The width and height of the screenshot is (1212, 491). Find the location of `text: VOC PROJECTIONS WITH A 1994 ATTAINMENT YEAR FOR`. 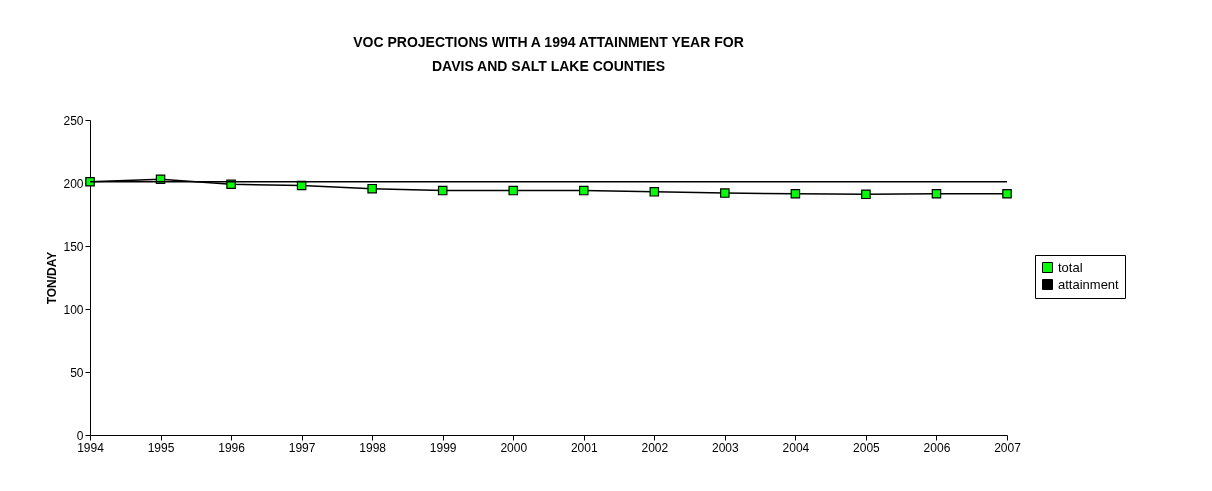

text: VOC PROJECTIONS WITH A 1994 ATTAINMENT YEAR FOR is located at coordinates (548, 42).